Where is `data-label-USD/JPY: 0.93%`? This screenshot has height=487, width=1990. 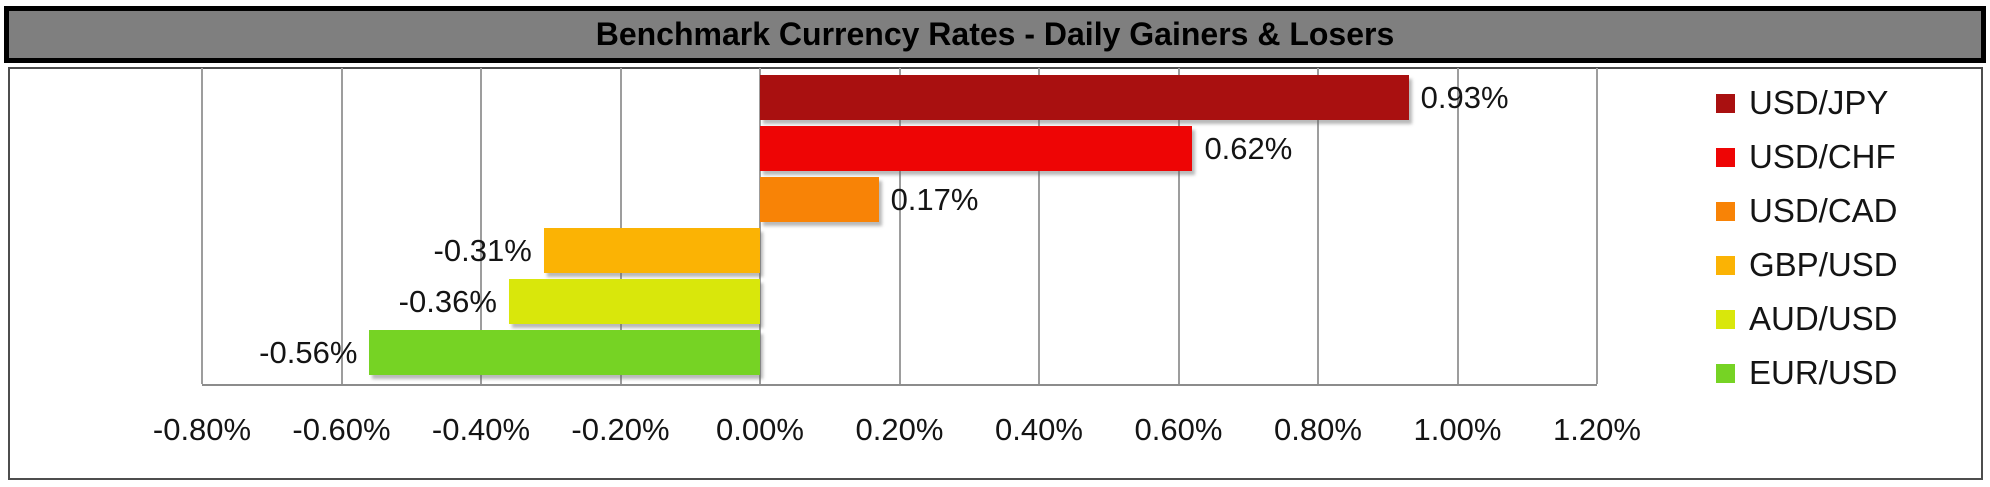
data-label-USD/JPY: 0.93% is located at coordinates (1464, 97).